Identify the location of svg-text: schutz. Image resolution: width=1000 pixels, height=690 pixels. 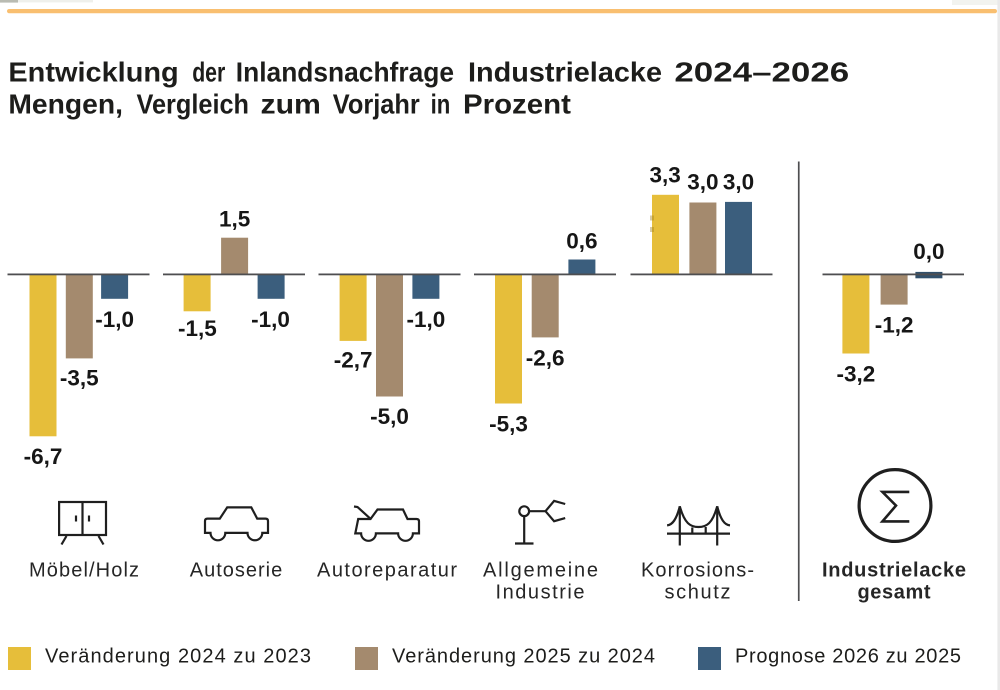
(698, 593).